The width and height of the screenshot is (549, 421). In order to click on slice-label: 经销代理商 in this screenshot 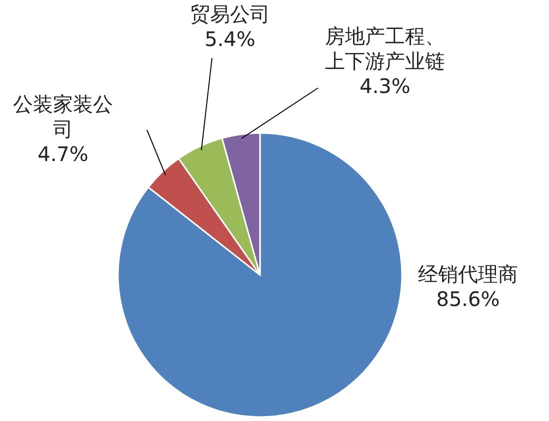, I will do `click(468, 274)`.